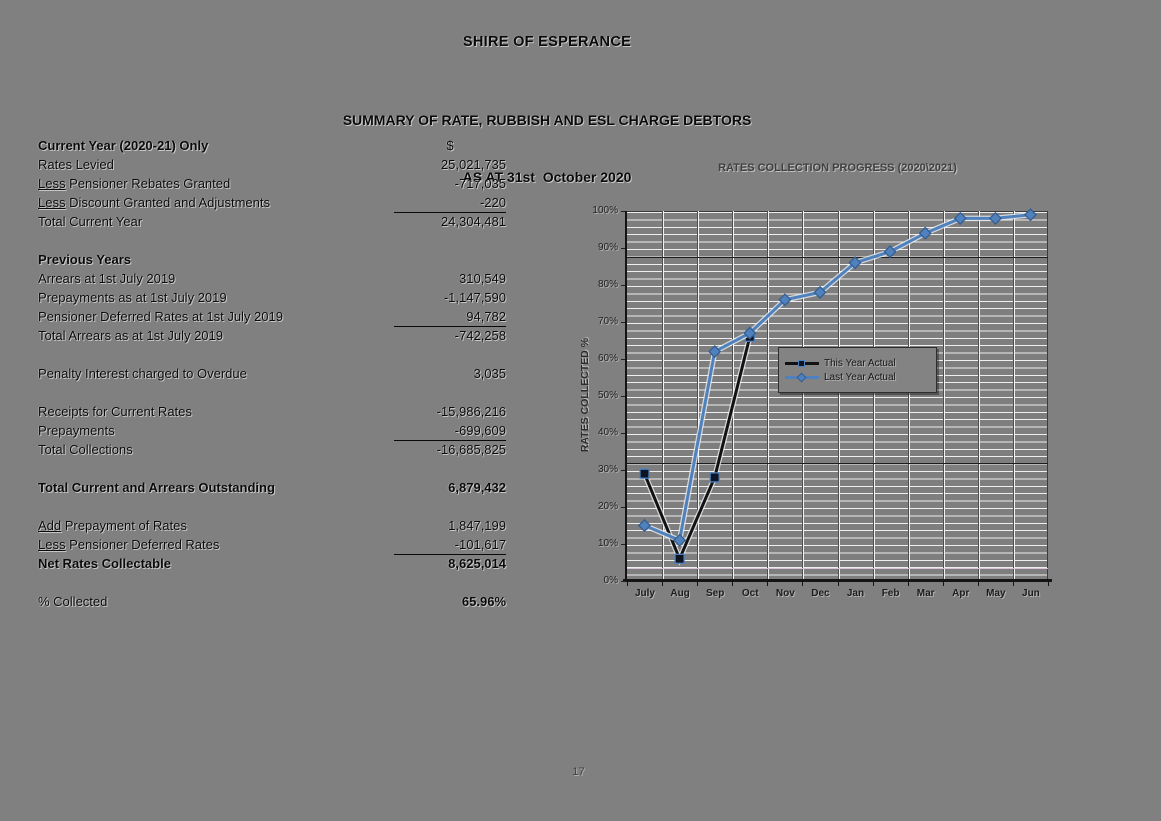  What do you see at coordinates (73, 601) in the screenshot?
I see `row-label: % Collected` at bounding box center [73, 601].